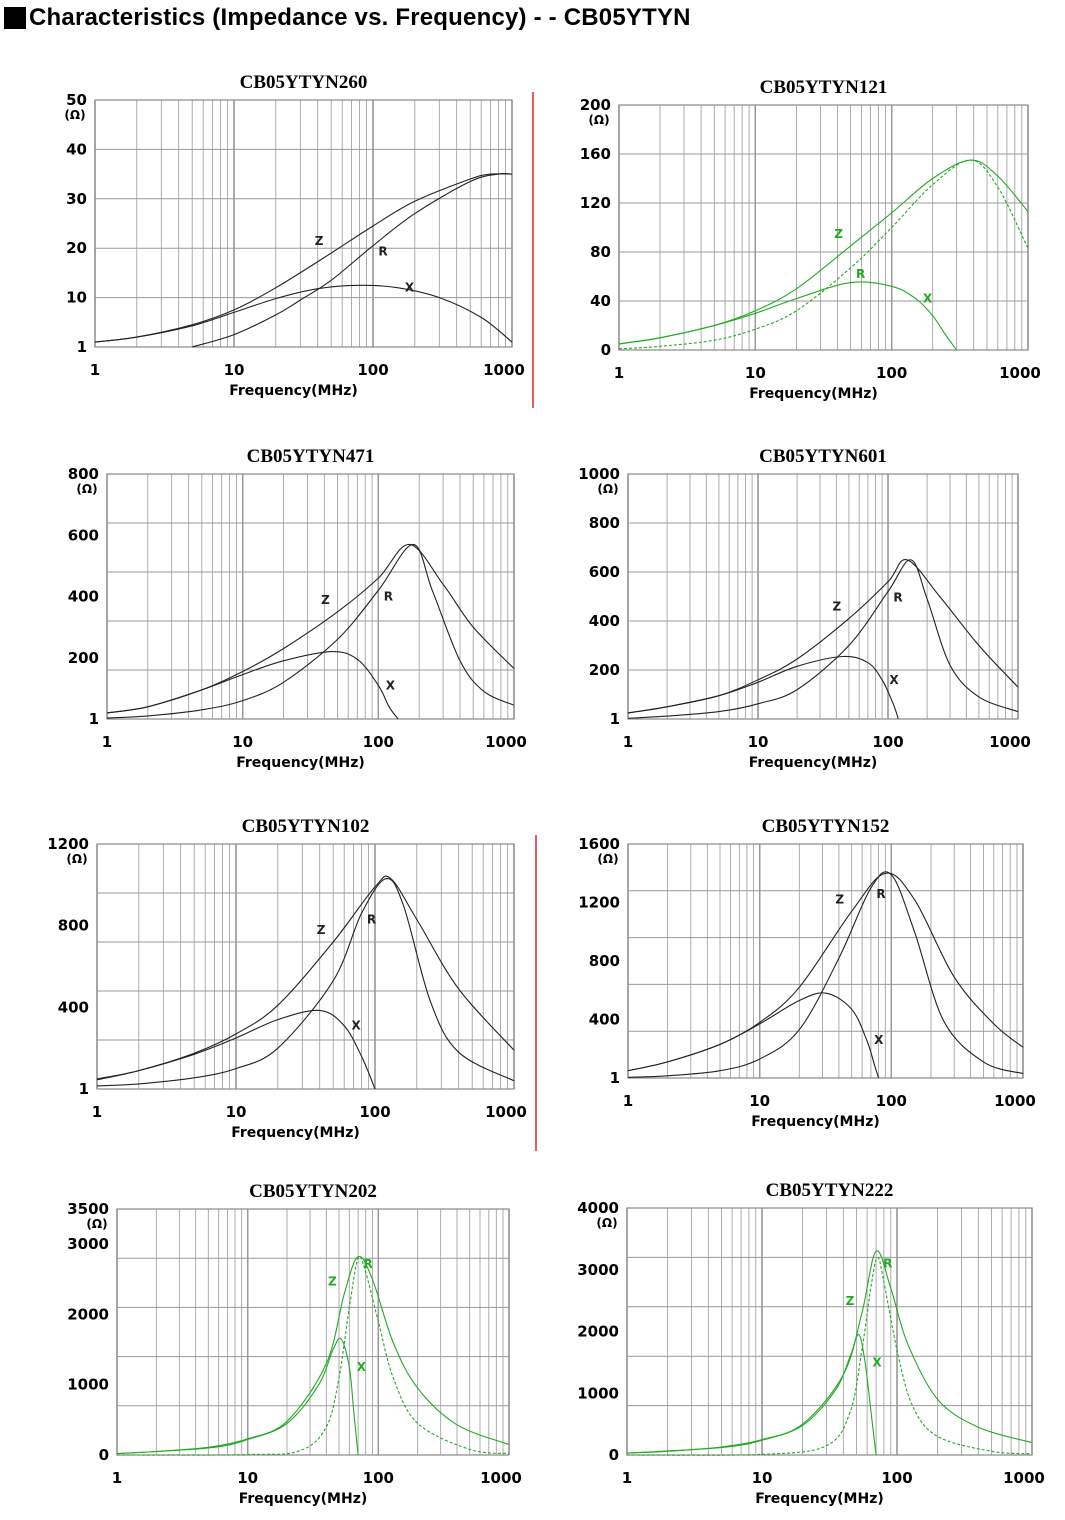  I want to click on y-tick-label: 10, so click(76, 298).